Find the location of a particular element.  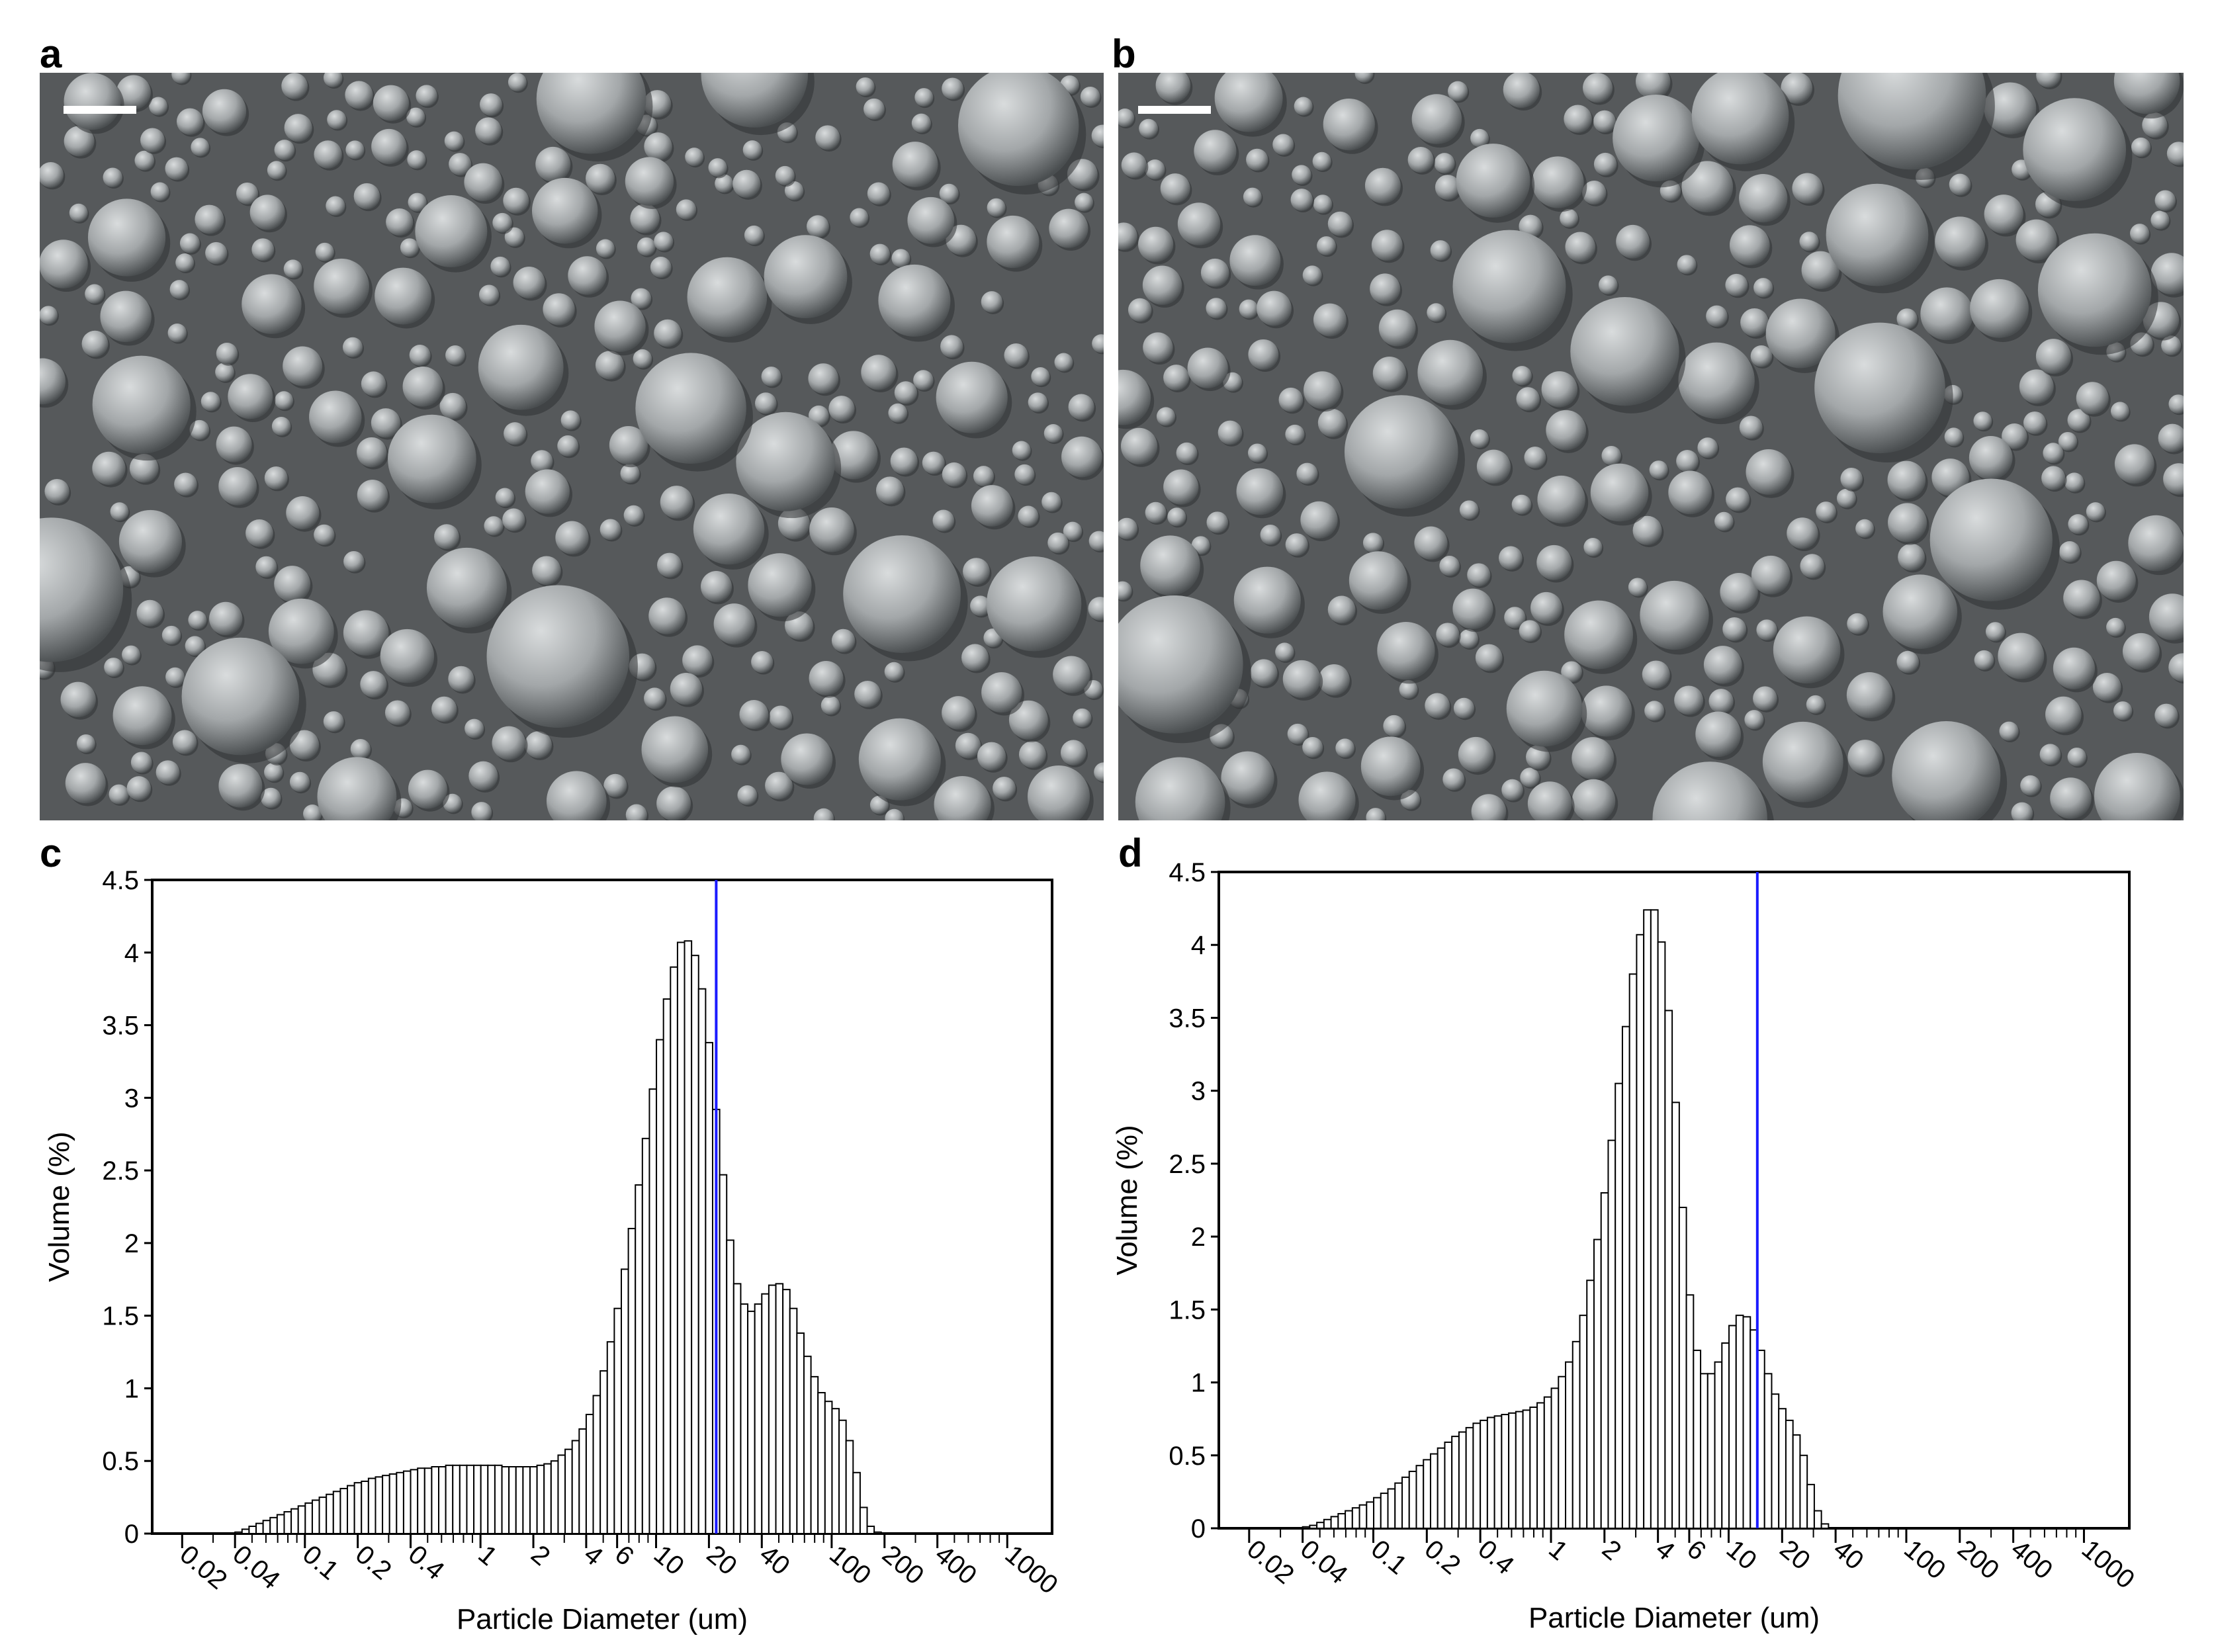

scale-bar-a is located at coordinates (100, 110).